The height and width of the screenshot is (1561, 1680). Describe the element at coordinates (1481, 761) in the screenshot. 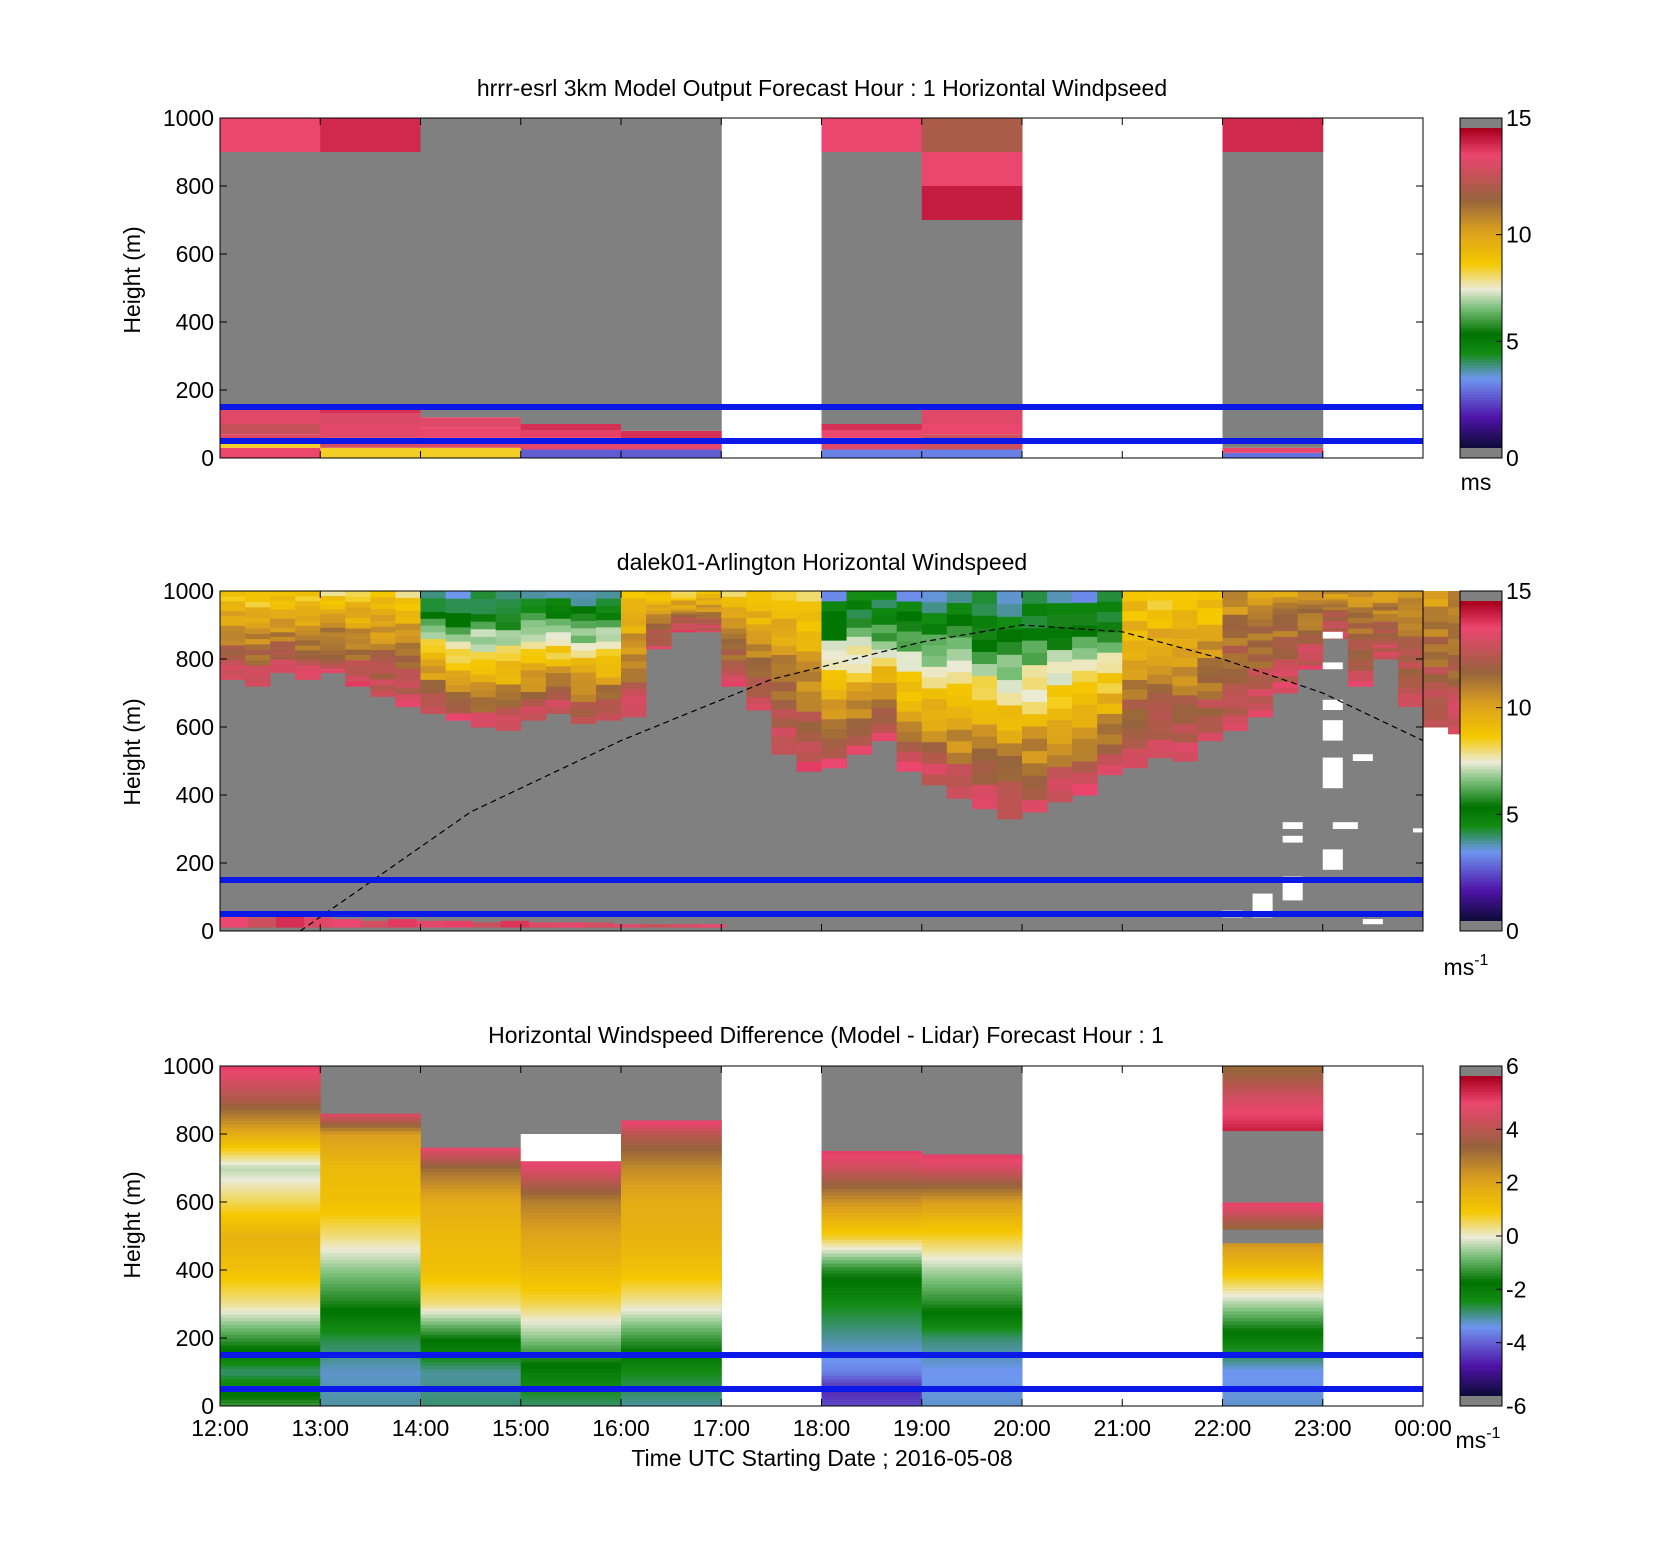

I see `colorbar-frame` at that location.